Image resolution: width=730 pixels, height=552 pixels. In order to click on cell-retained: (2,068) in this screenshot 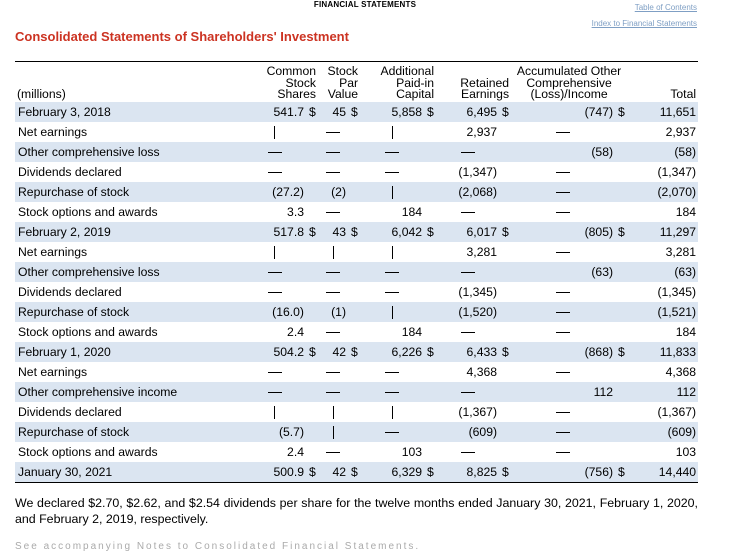, I will do `click(468, 191)`.